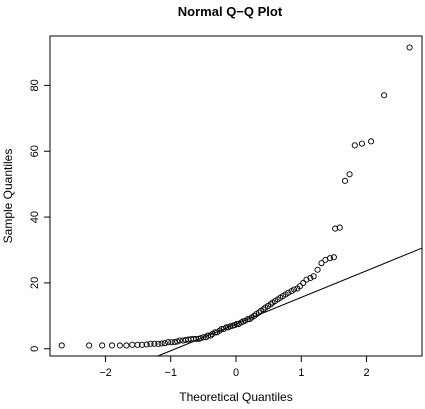 Image resolution: width=425 pixels, height=409 pixels. Describe the element at coordinates (8, 196) in the screenshot. I see `y-axis-label: Sample Quantiles` at that location.